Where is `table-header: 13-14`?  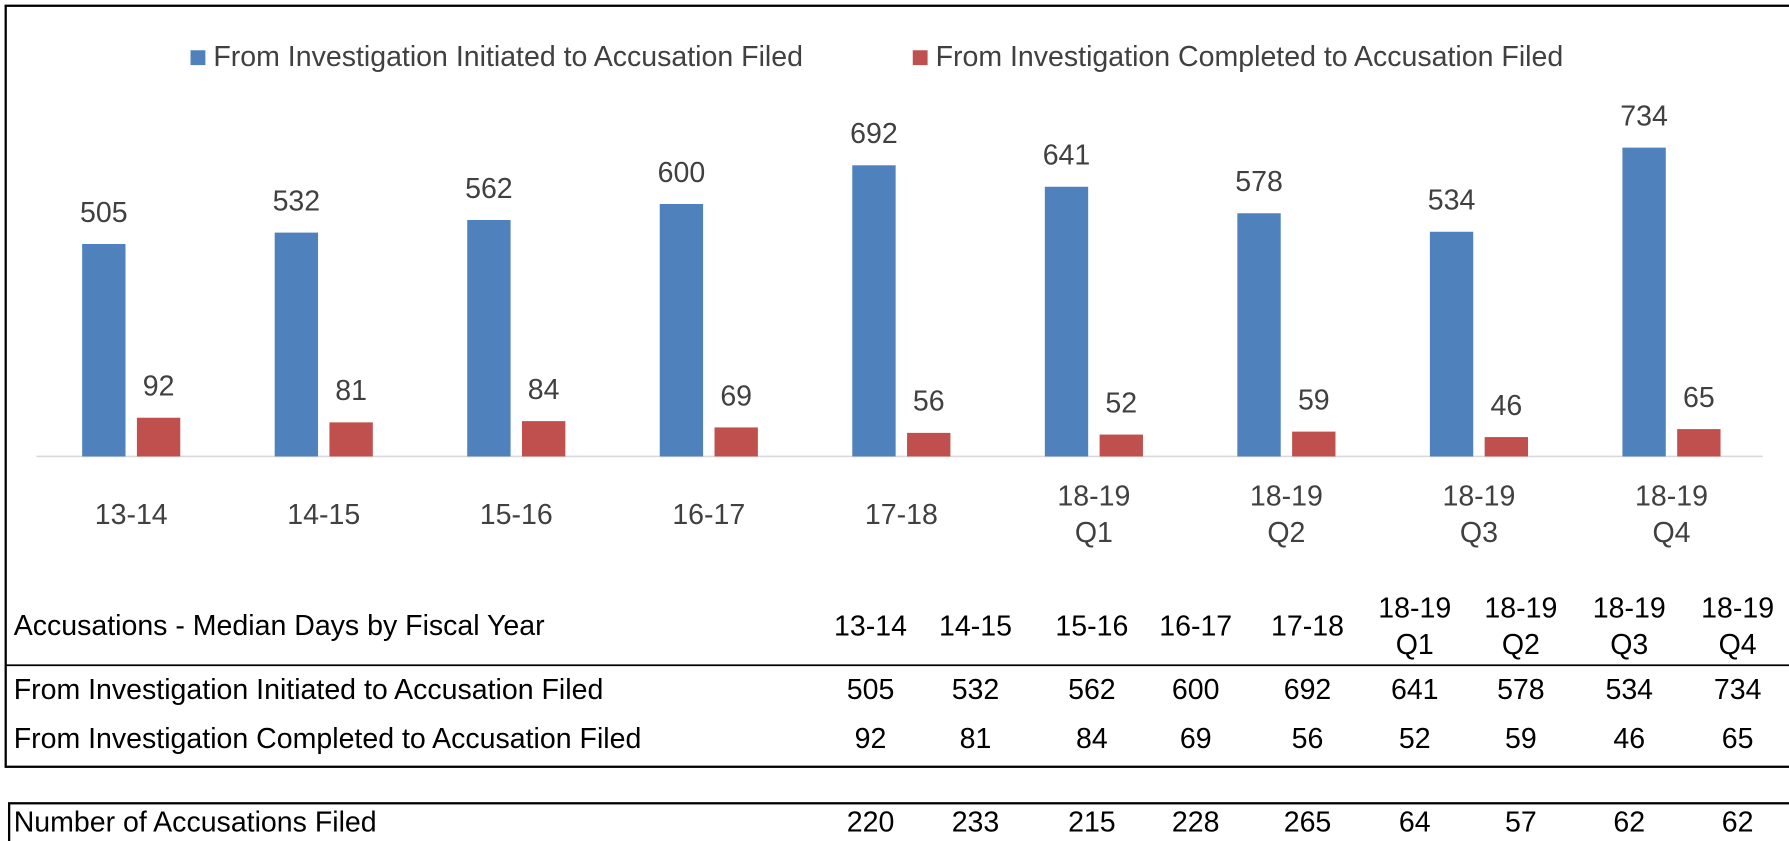
table-header: 13-14 is located at coordinates (871, 626).